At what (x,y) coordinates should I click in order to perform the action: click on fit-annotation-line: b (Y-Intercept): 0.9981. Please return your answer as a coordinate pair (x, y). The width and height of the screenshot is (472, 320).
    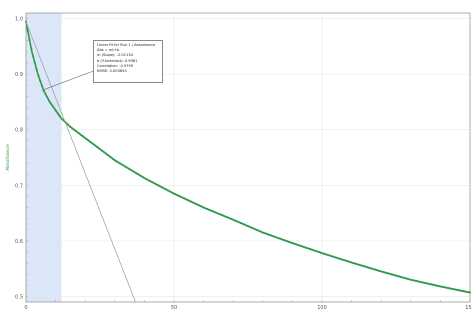
    Looking at the image, I should click on (117, 60).